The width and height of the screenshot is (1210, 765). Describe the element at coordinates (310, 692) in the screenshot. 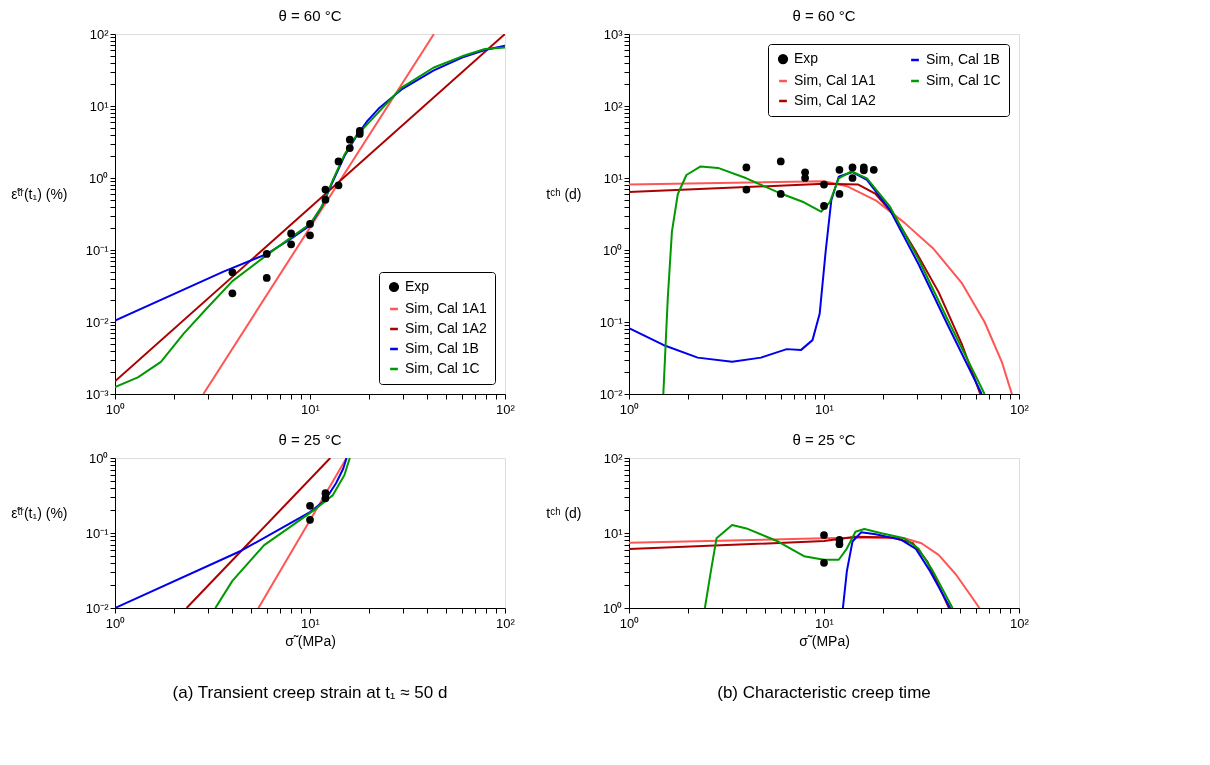

I see `text: (a) Transient creep strain at t₁ ≈ 50 d` at that location.